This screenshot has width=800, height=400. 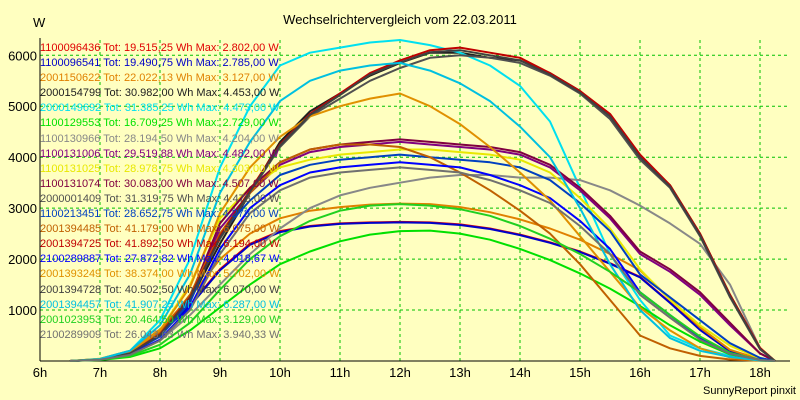 I want to click on legend-tot: 28.978,75 Wh, so click(x=158, y=168).